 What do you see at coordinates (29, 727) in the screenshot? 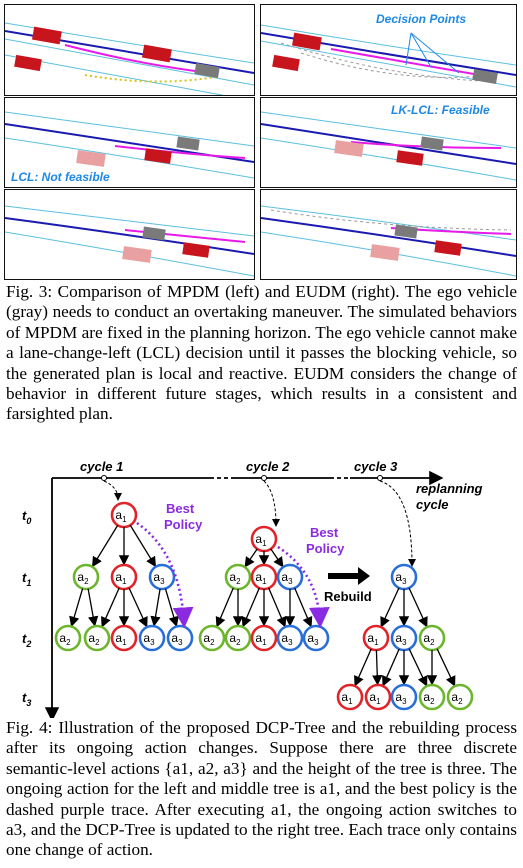
I see `fig4-caption-label: Fig. 4:` at bounding box center [29, 727].